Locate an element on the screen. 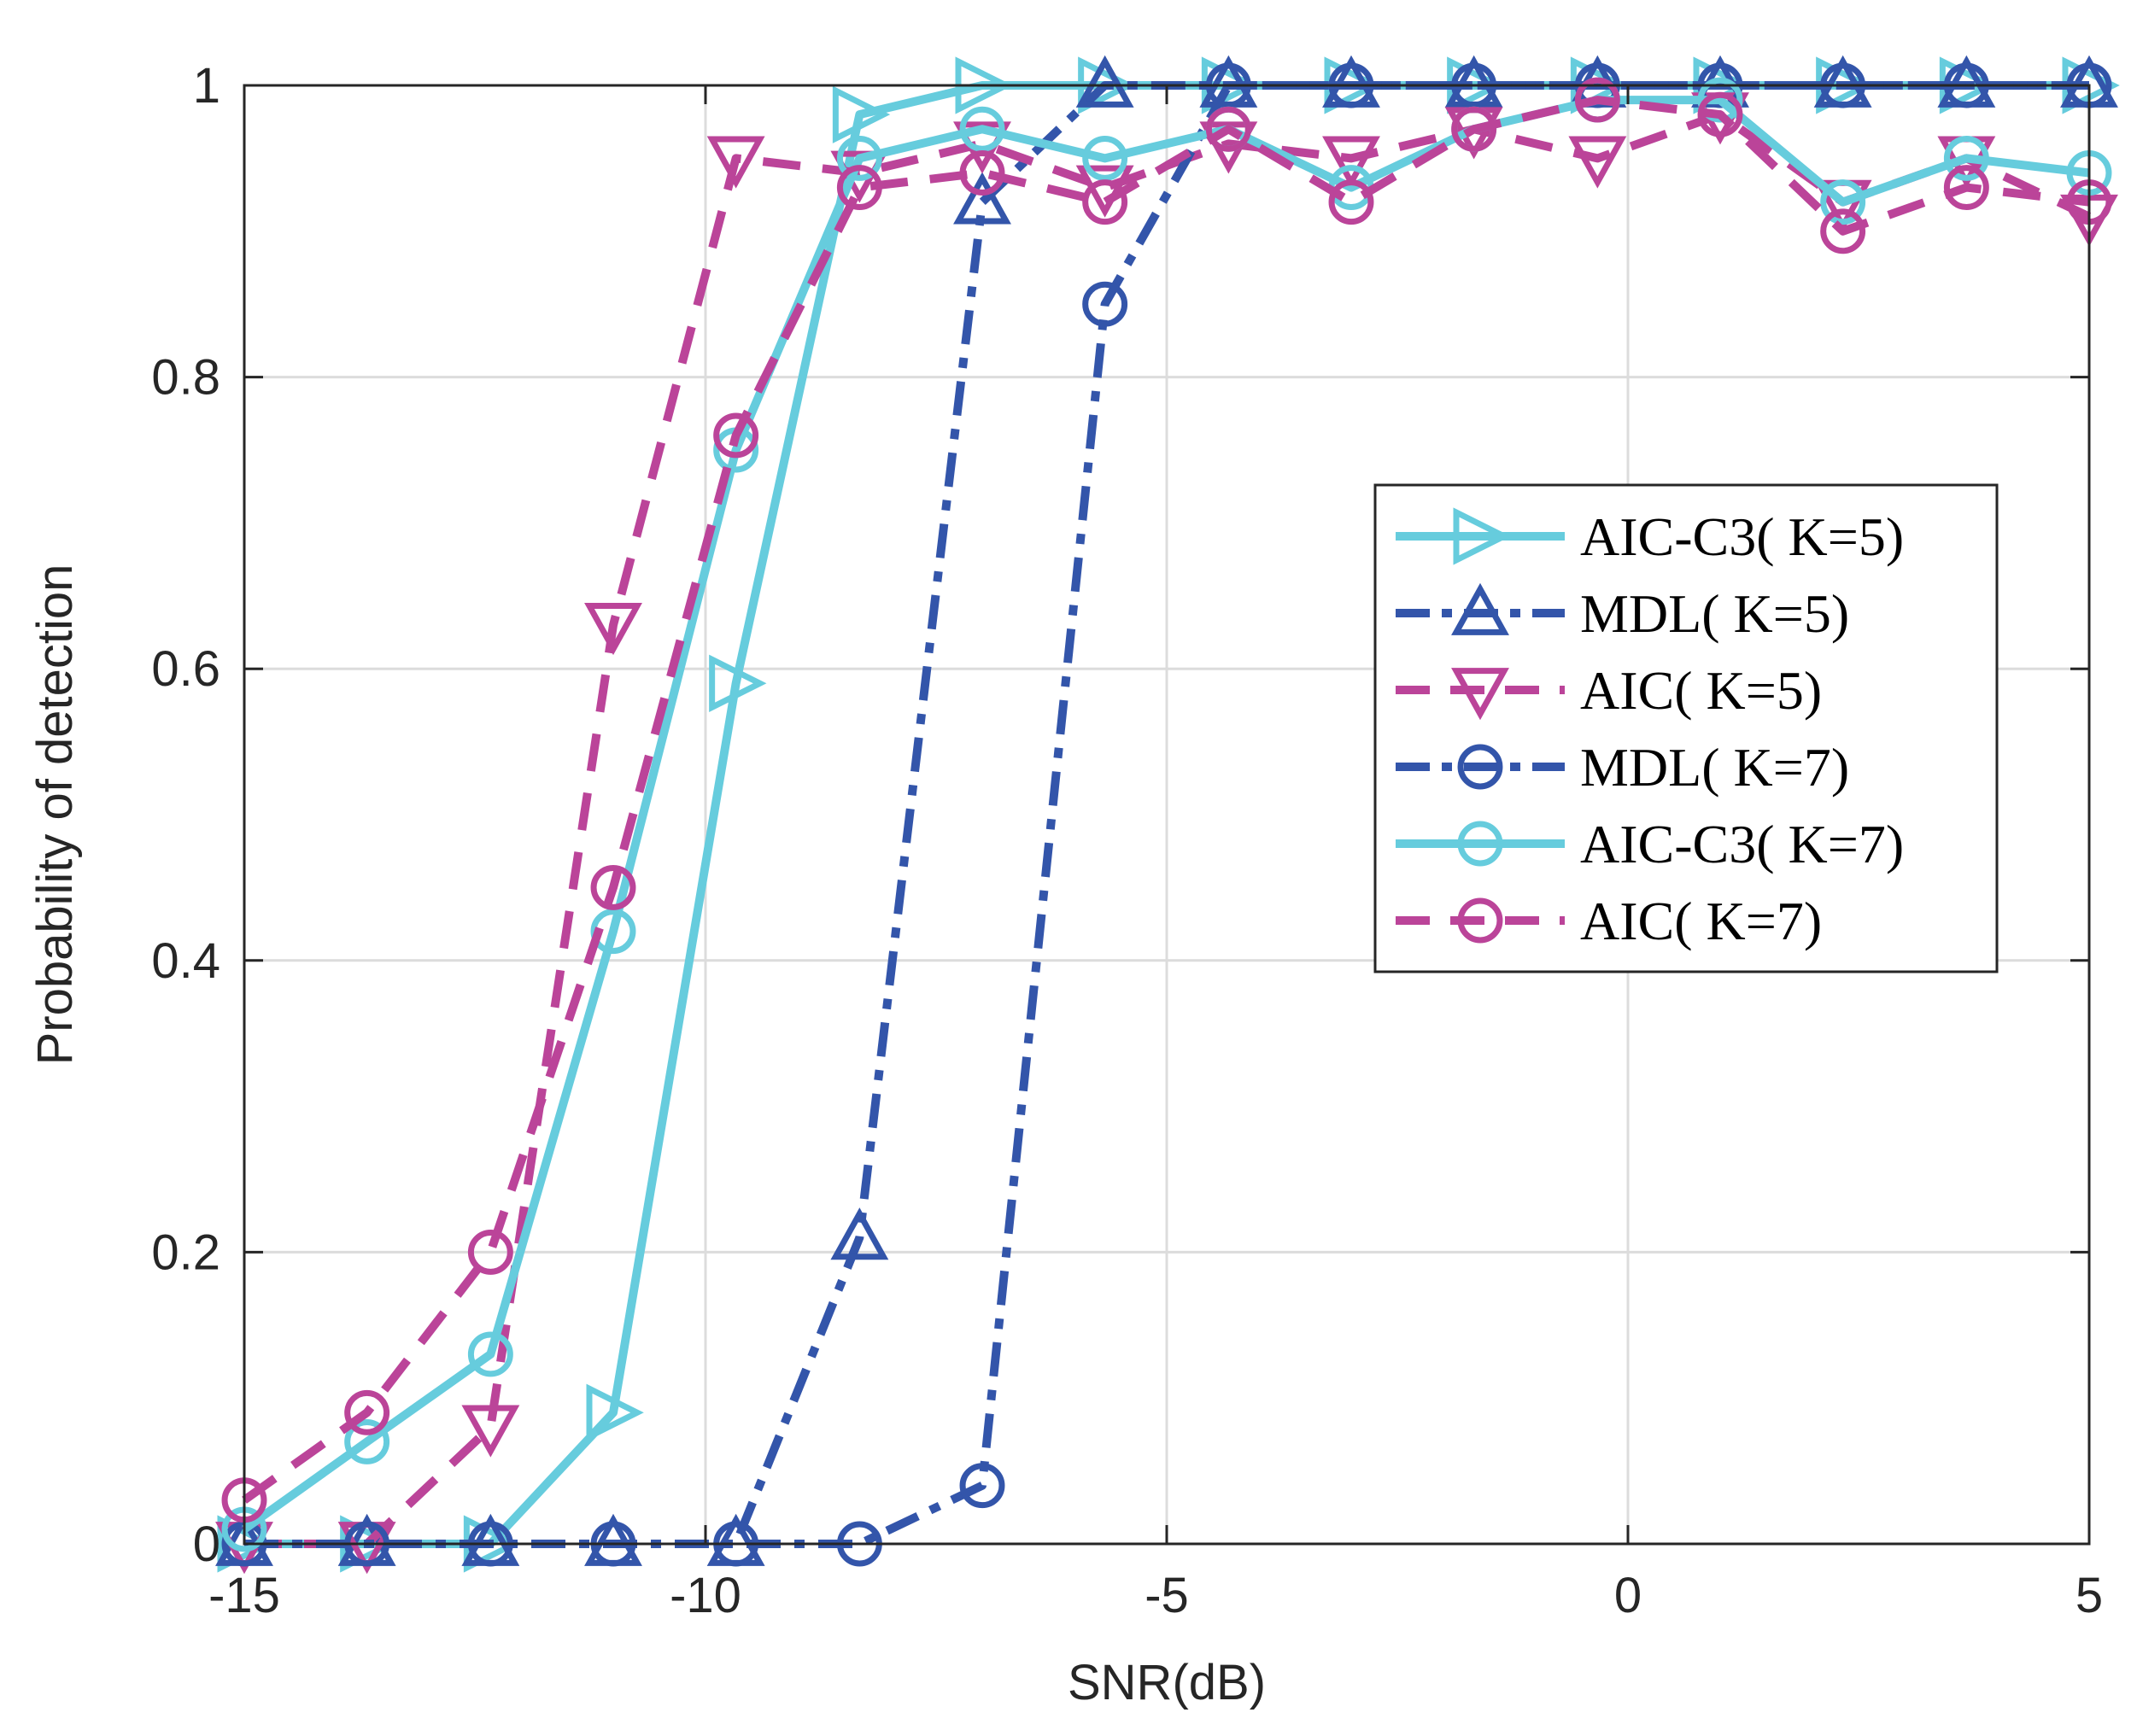 The image size is (2137, 1736). x-tick-label: -10 is located at coordinates (705, 1596).